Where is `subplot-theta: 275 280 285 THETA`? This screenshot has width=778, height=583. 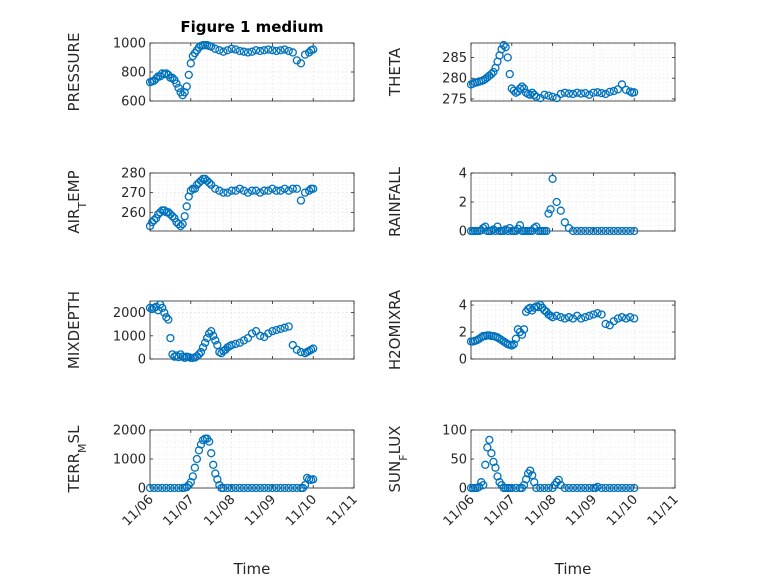
subplot-theta: 275 280 285 THETA is located at coordinates (531, 73).